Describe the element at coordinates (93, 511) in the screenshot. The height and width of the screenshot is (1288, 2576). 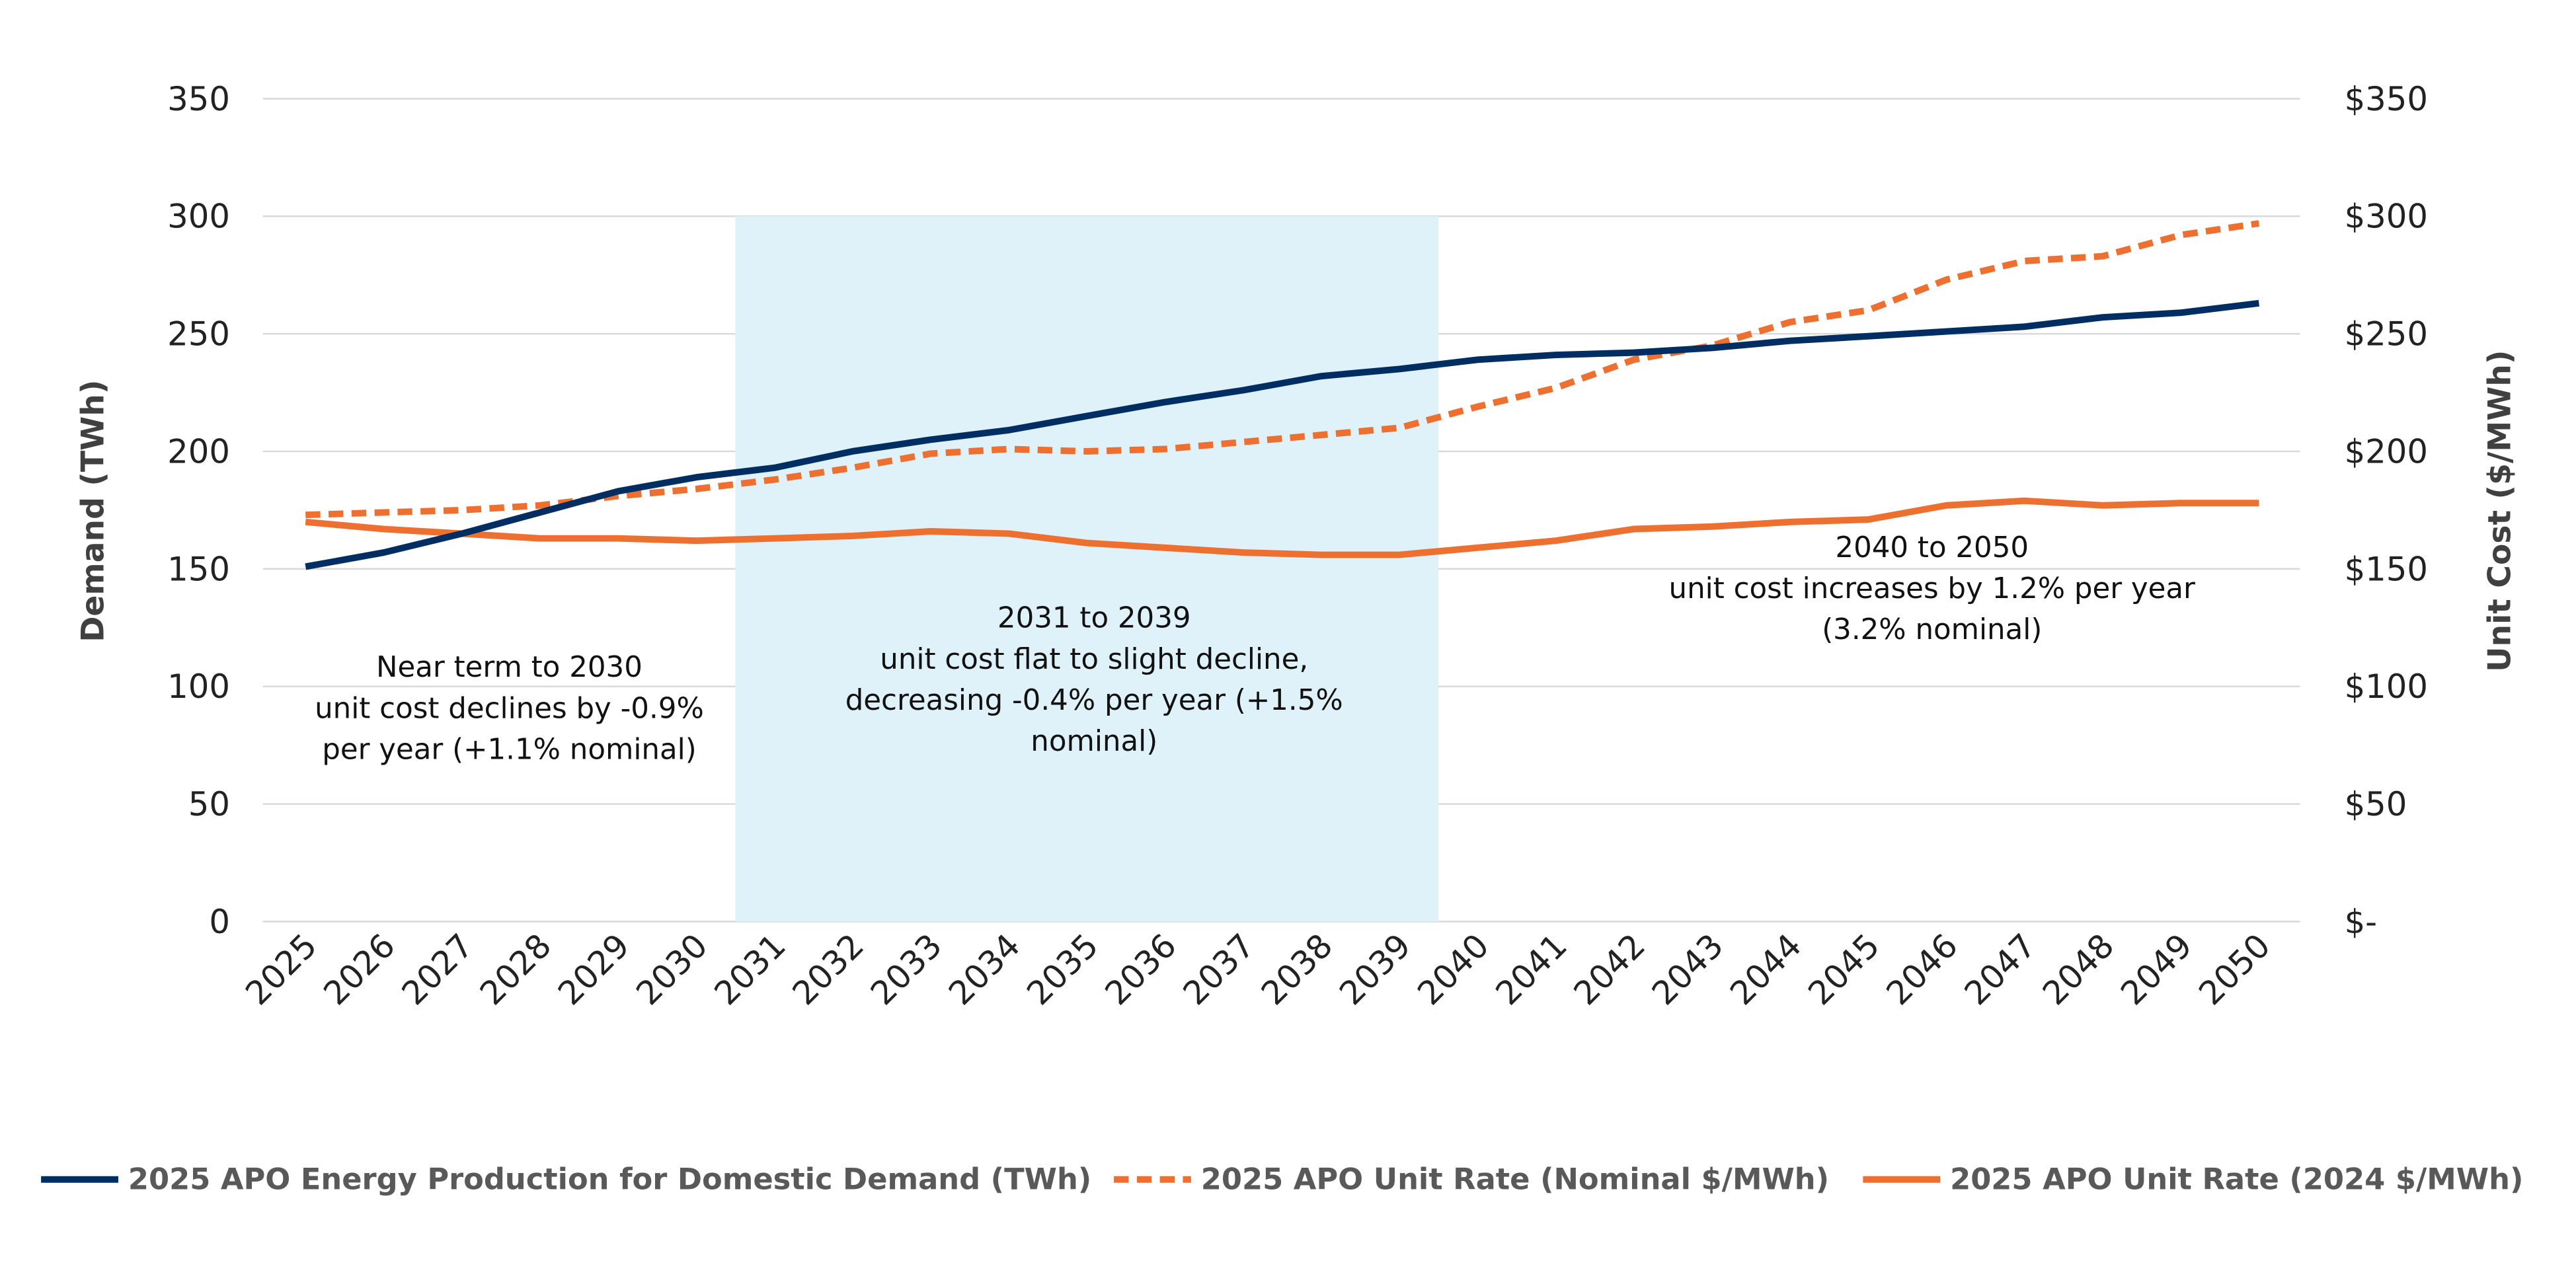
I see `left-axis-title: Demand (TWh)` at that location.